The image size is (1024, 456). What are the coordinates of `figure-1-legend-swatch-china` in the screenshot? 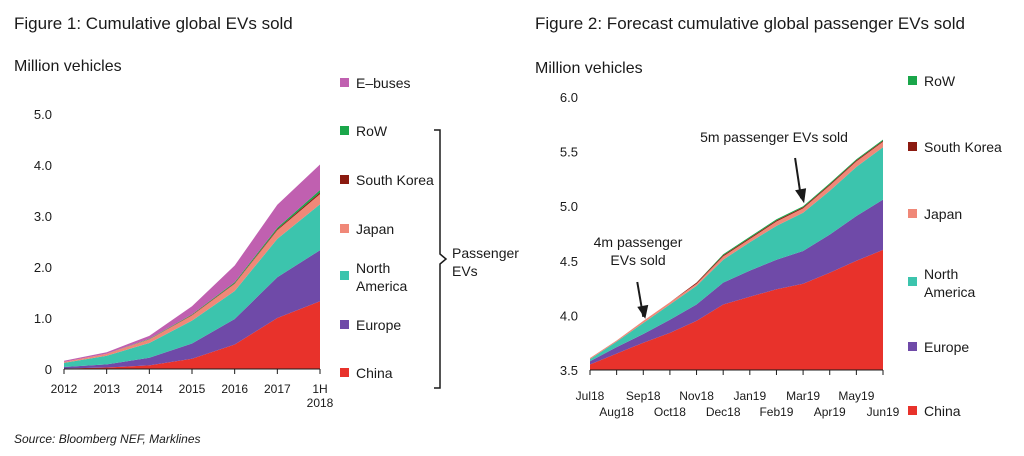 It's located at (344, 372).